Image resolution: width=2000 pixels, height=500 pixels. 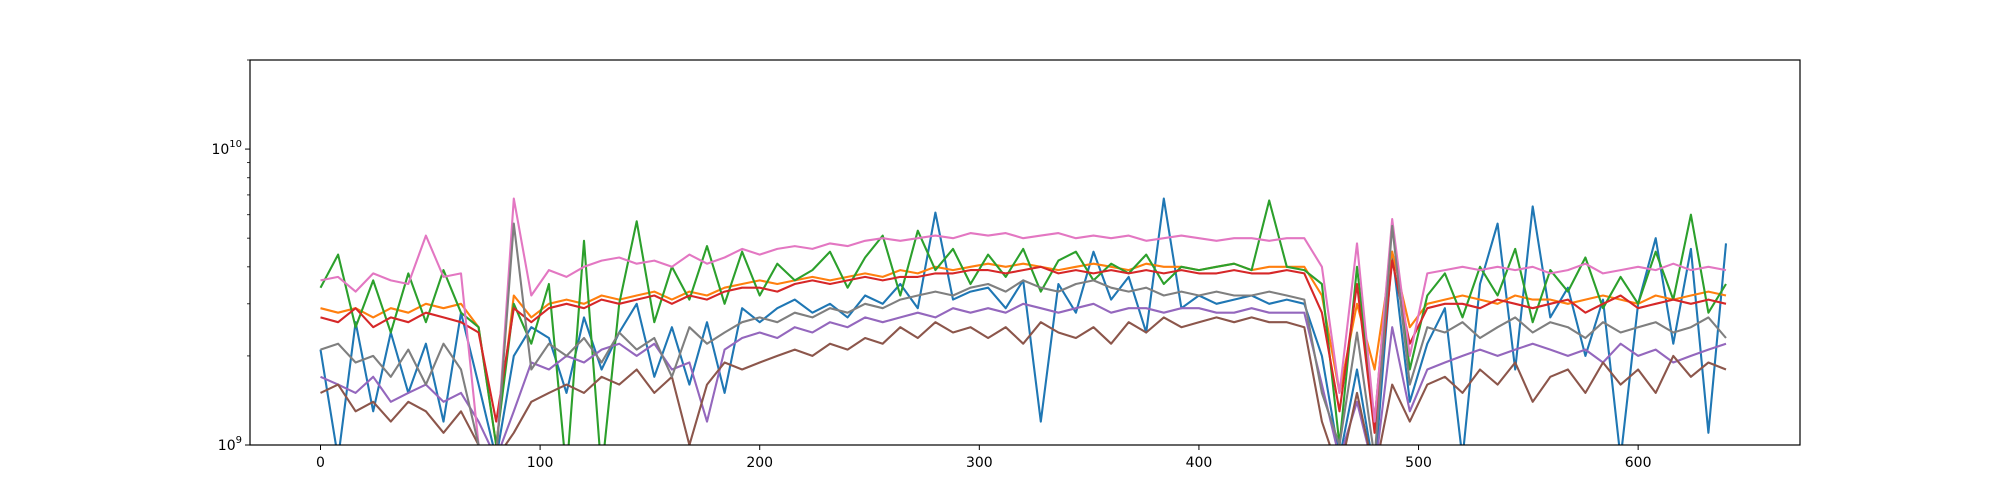 I want to click on y-tick-label: 1010, so click(x=226, y=148).